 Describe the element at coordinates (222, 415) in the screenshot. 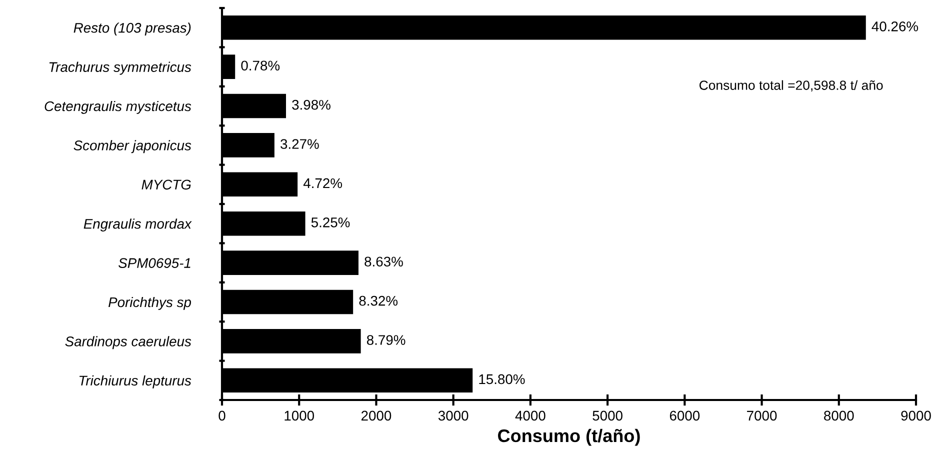

I see `x-tick-label: 0` at that location.